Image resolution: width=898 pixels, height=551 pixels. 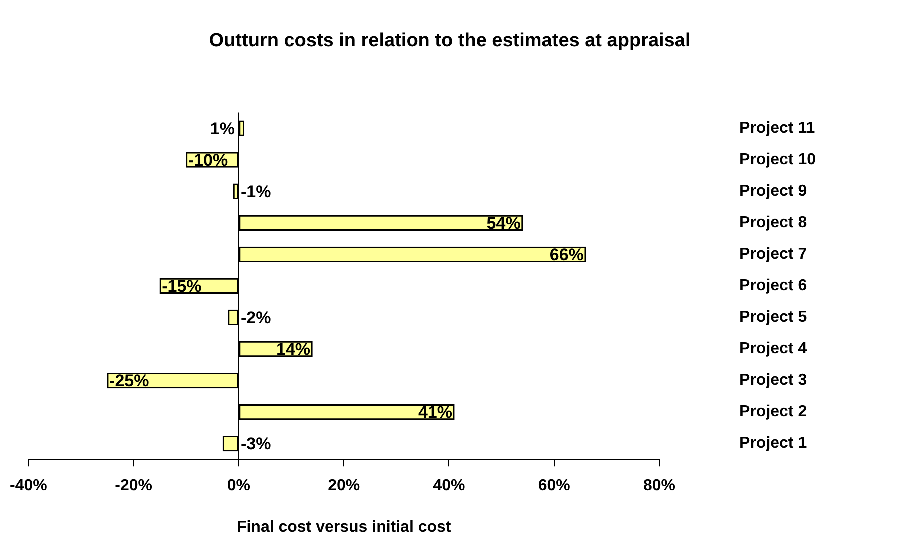 I want to click on x-tick-label: -40%, so click(x=29, y=486).